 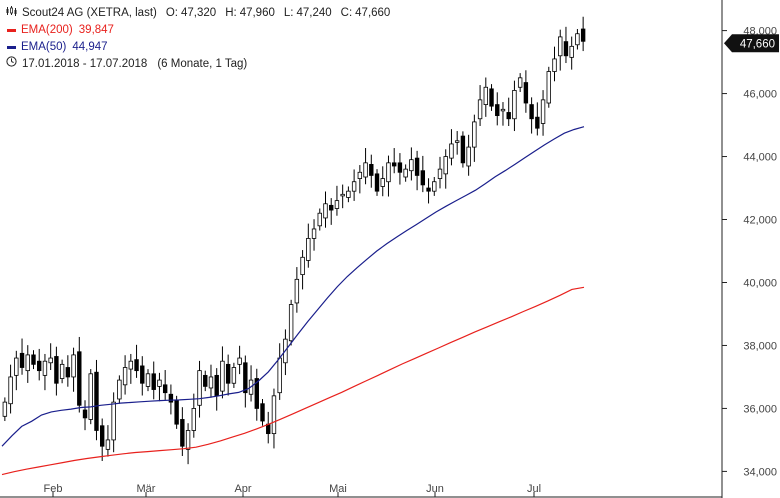 What do you see at coordinates (202, 64) in the screenshot?
I see `range-note: (6 Monate, 1 Tag)` at bounding box center [202, 64].